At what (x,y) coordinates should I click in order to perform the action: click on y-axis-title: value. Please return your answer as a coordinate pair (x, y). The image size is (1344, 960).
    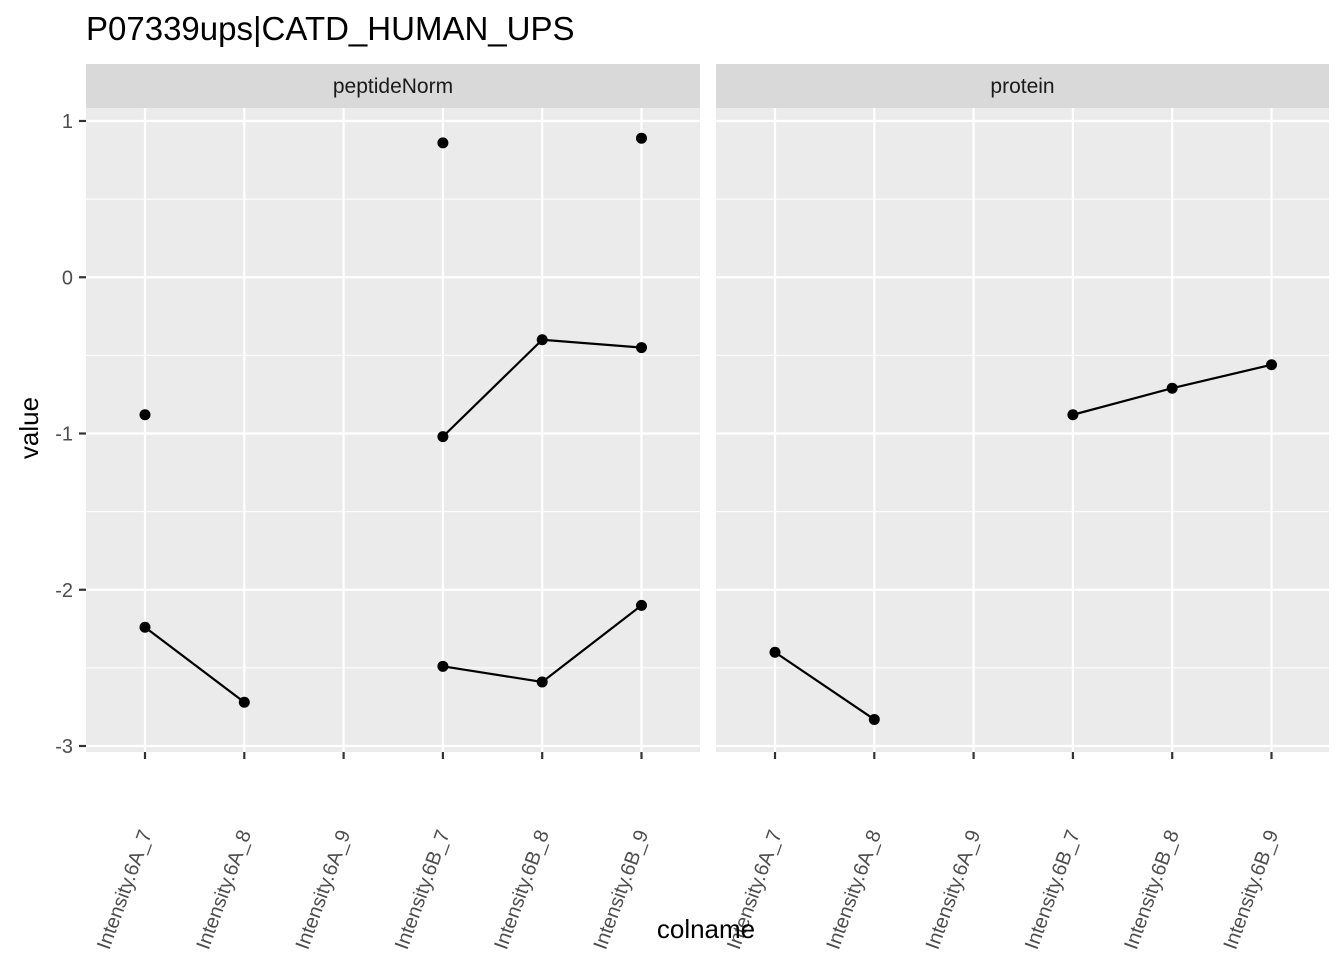
    Looking at the image, I should click on (29, 428).